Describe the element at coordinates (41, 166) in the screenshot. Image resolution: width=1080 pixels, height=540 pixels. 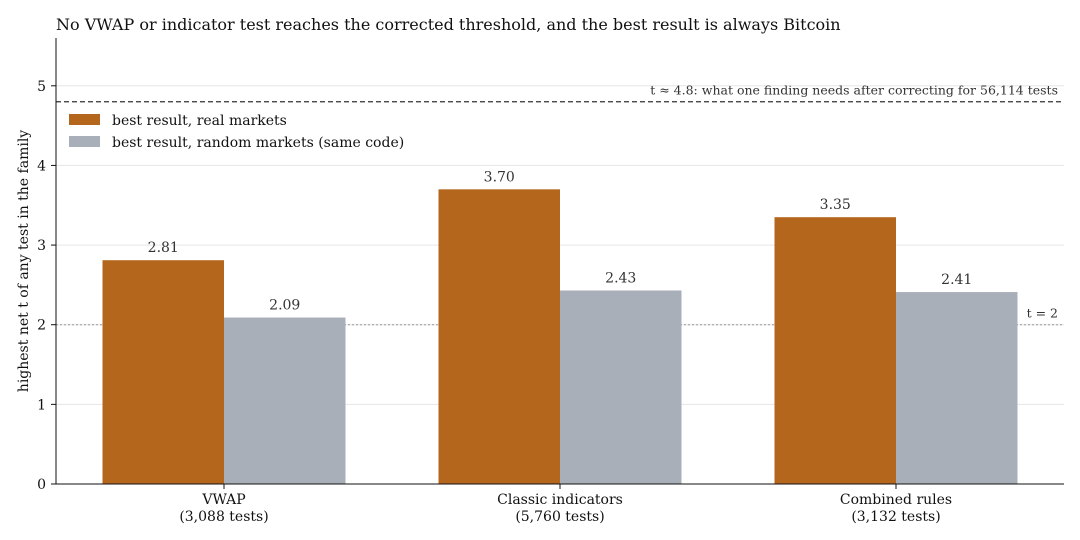
I see `y-tick-label-4: 4` at that location.